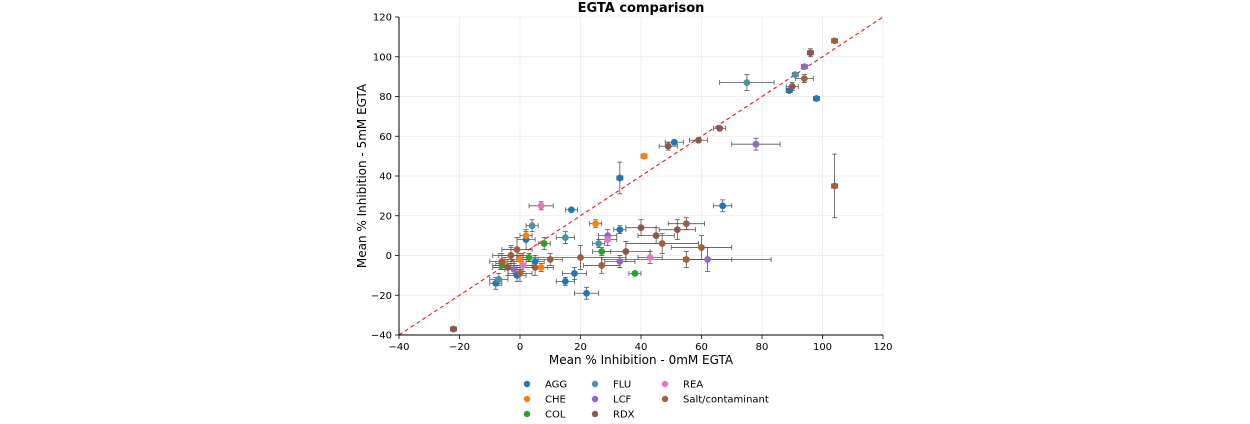 This screenshot has height=424, width=1250. Describe the element at coordinates (682, 385) in the screenshot. I see `legend-item-rea: REA` at that location.